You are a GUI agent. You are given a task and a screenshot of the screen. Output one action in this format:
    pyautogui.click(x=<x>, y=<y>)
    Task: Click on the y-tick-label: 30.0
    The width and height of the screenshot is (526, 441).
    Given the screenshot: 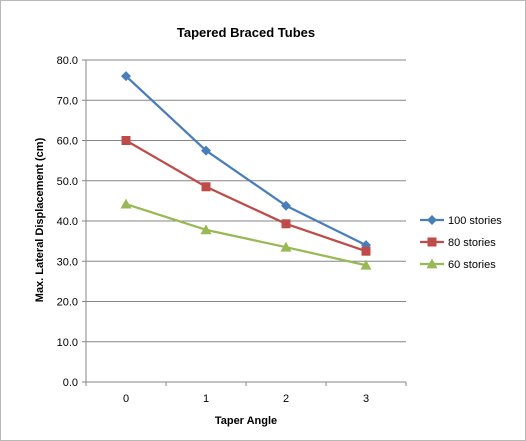 What is the action you would take?
    pyautogui.click(x=67, y=262)
    